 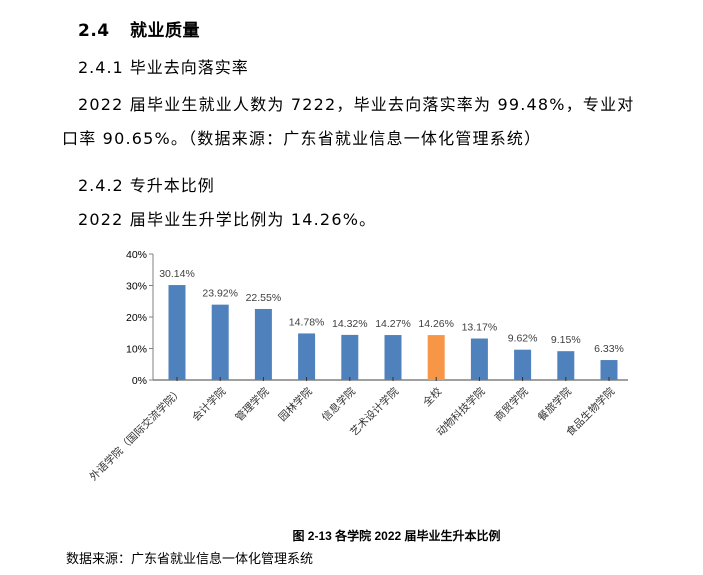 What do you see at coordinates (264, 298) in the screenshot?
I see `data-label: 22.55%` at bounding box center [264, 298].